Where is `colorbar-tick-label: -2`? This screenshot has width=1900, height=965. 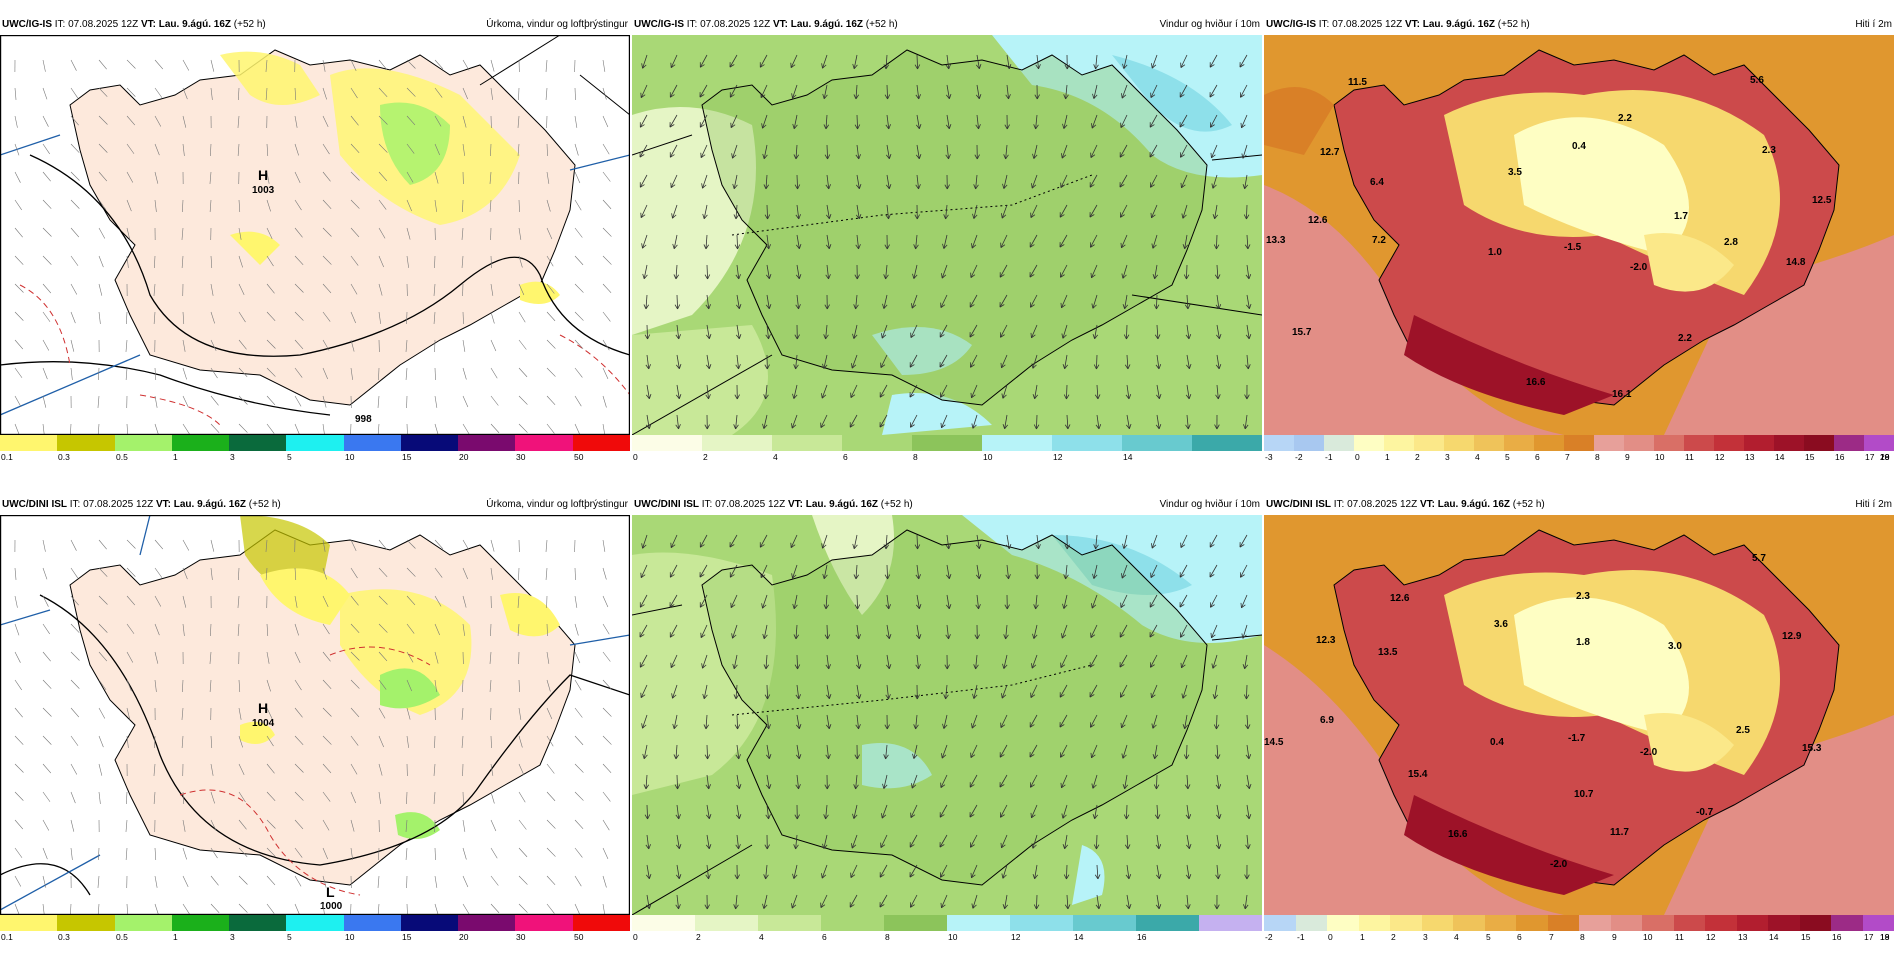 colorbar-tick-label: -2 is located at coordinates (1269, 937).